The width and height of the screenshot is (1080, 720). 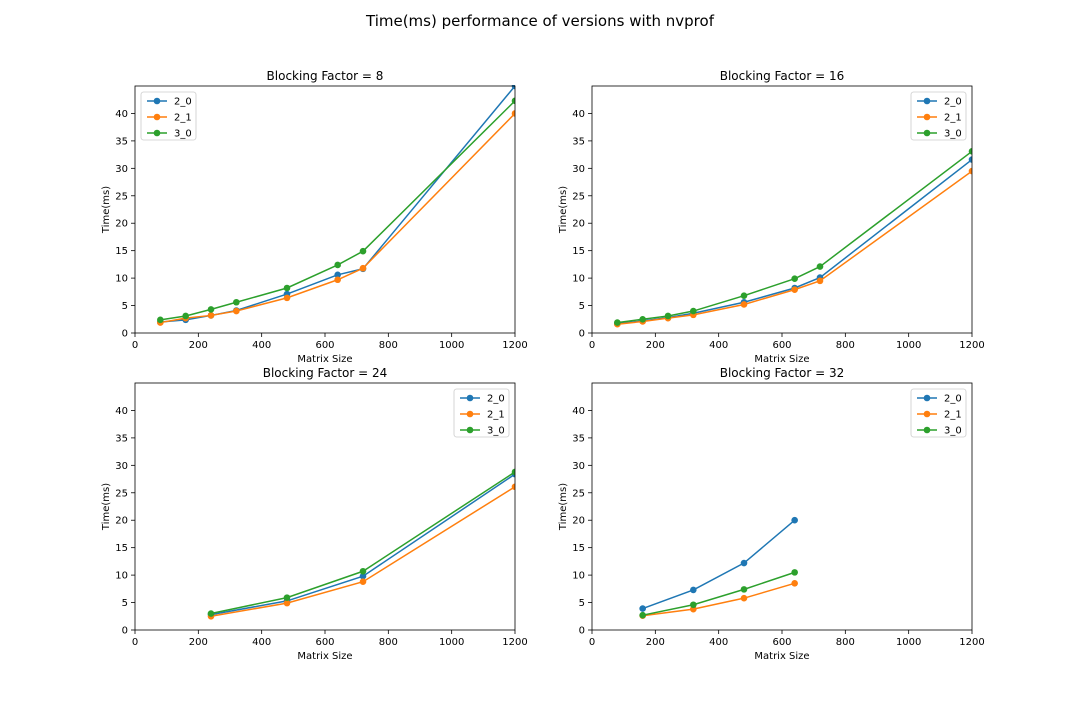 I want to click on subplot-title: Blocking Factor = 8, so click(x=325, y=76).